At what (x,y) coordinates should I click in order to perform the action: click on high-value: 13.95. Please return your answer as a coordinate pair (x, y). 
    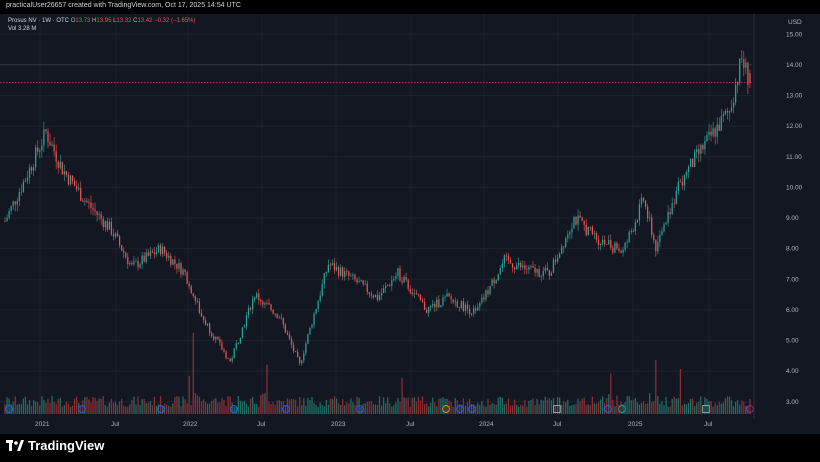
    Looking at the image, I should click on (104, 21).